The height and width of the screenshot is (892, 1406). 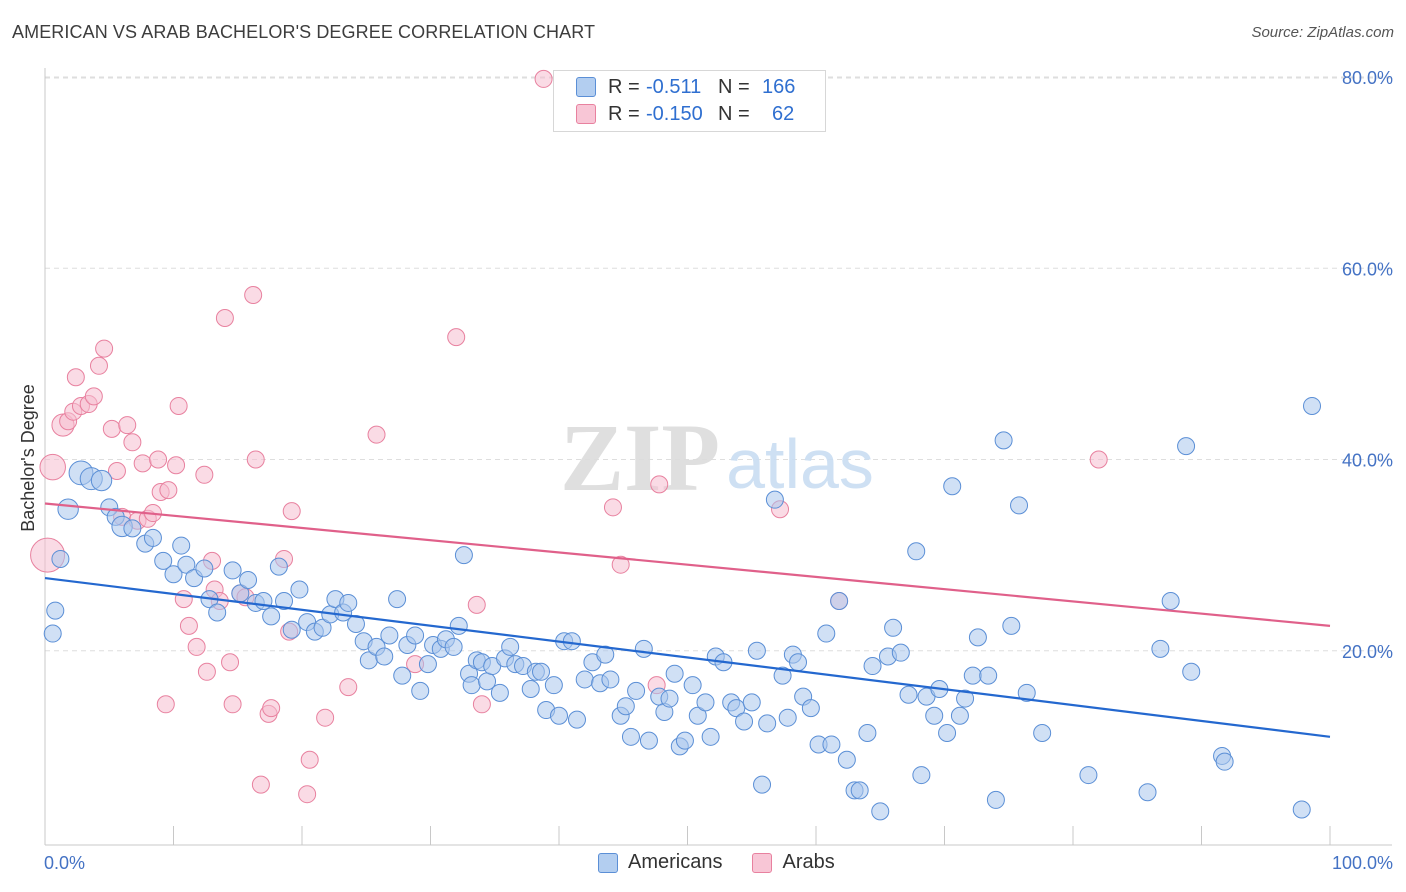 What do you see at coordinates (64, 863) in the screenshot?
I see `x-tick-label: 0.0%` at bounding box center [64, 863].